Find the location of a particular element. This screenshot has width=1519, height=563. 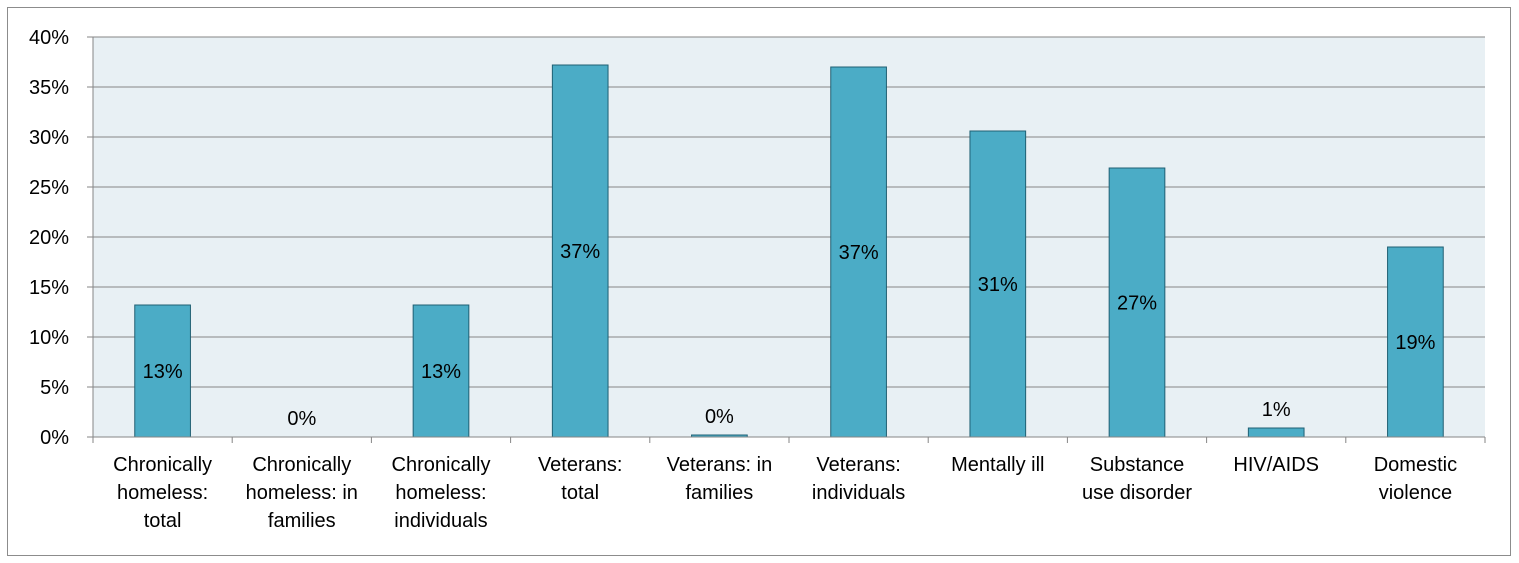

y-tick-label: 10% is located at coordinates (49, 338).